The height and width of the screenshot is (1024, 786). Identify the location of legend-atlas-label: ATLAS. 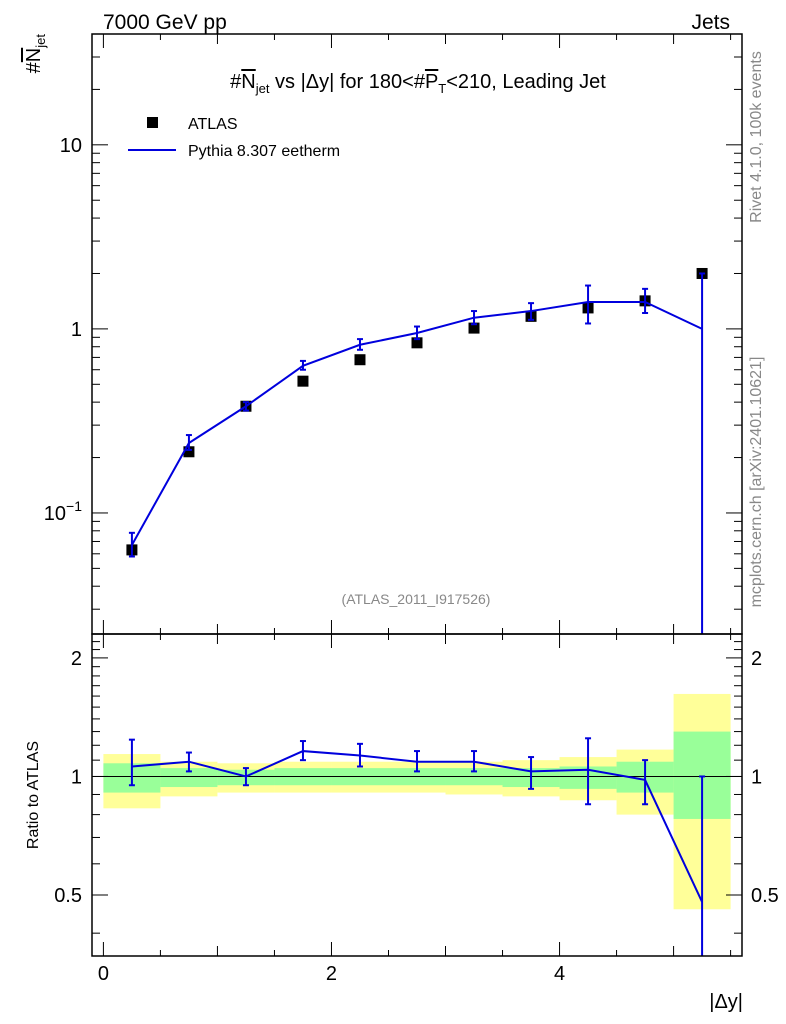
(213, 124).